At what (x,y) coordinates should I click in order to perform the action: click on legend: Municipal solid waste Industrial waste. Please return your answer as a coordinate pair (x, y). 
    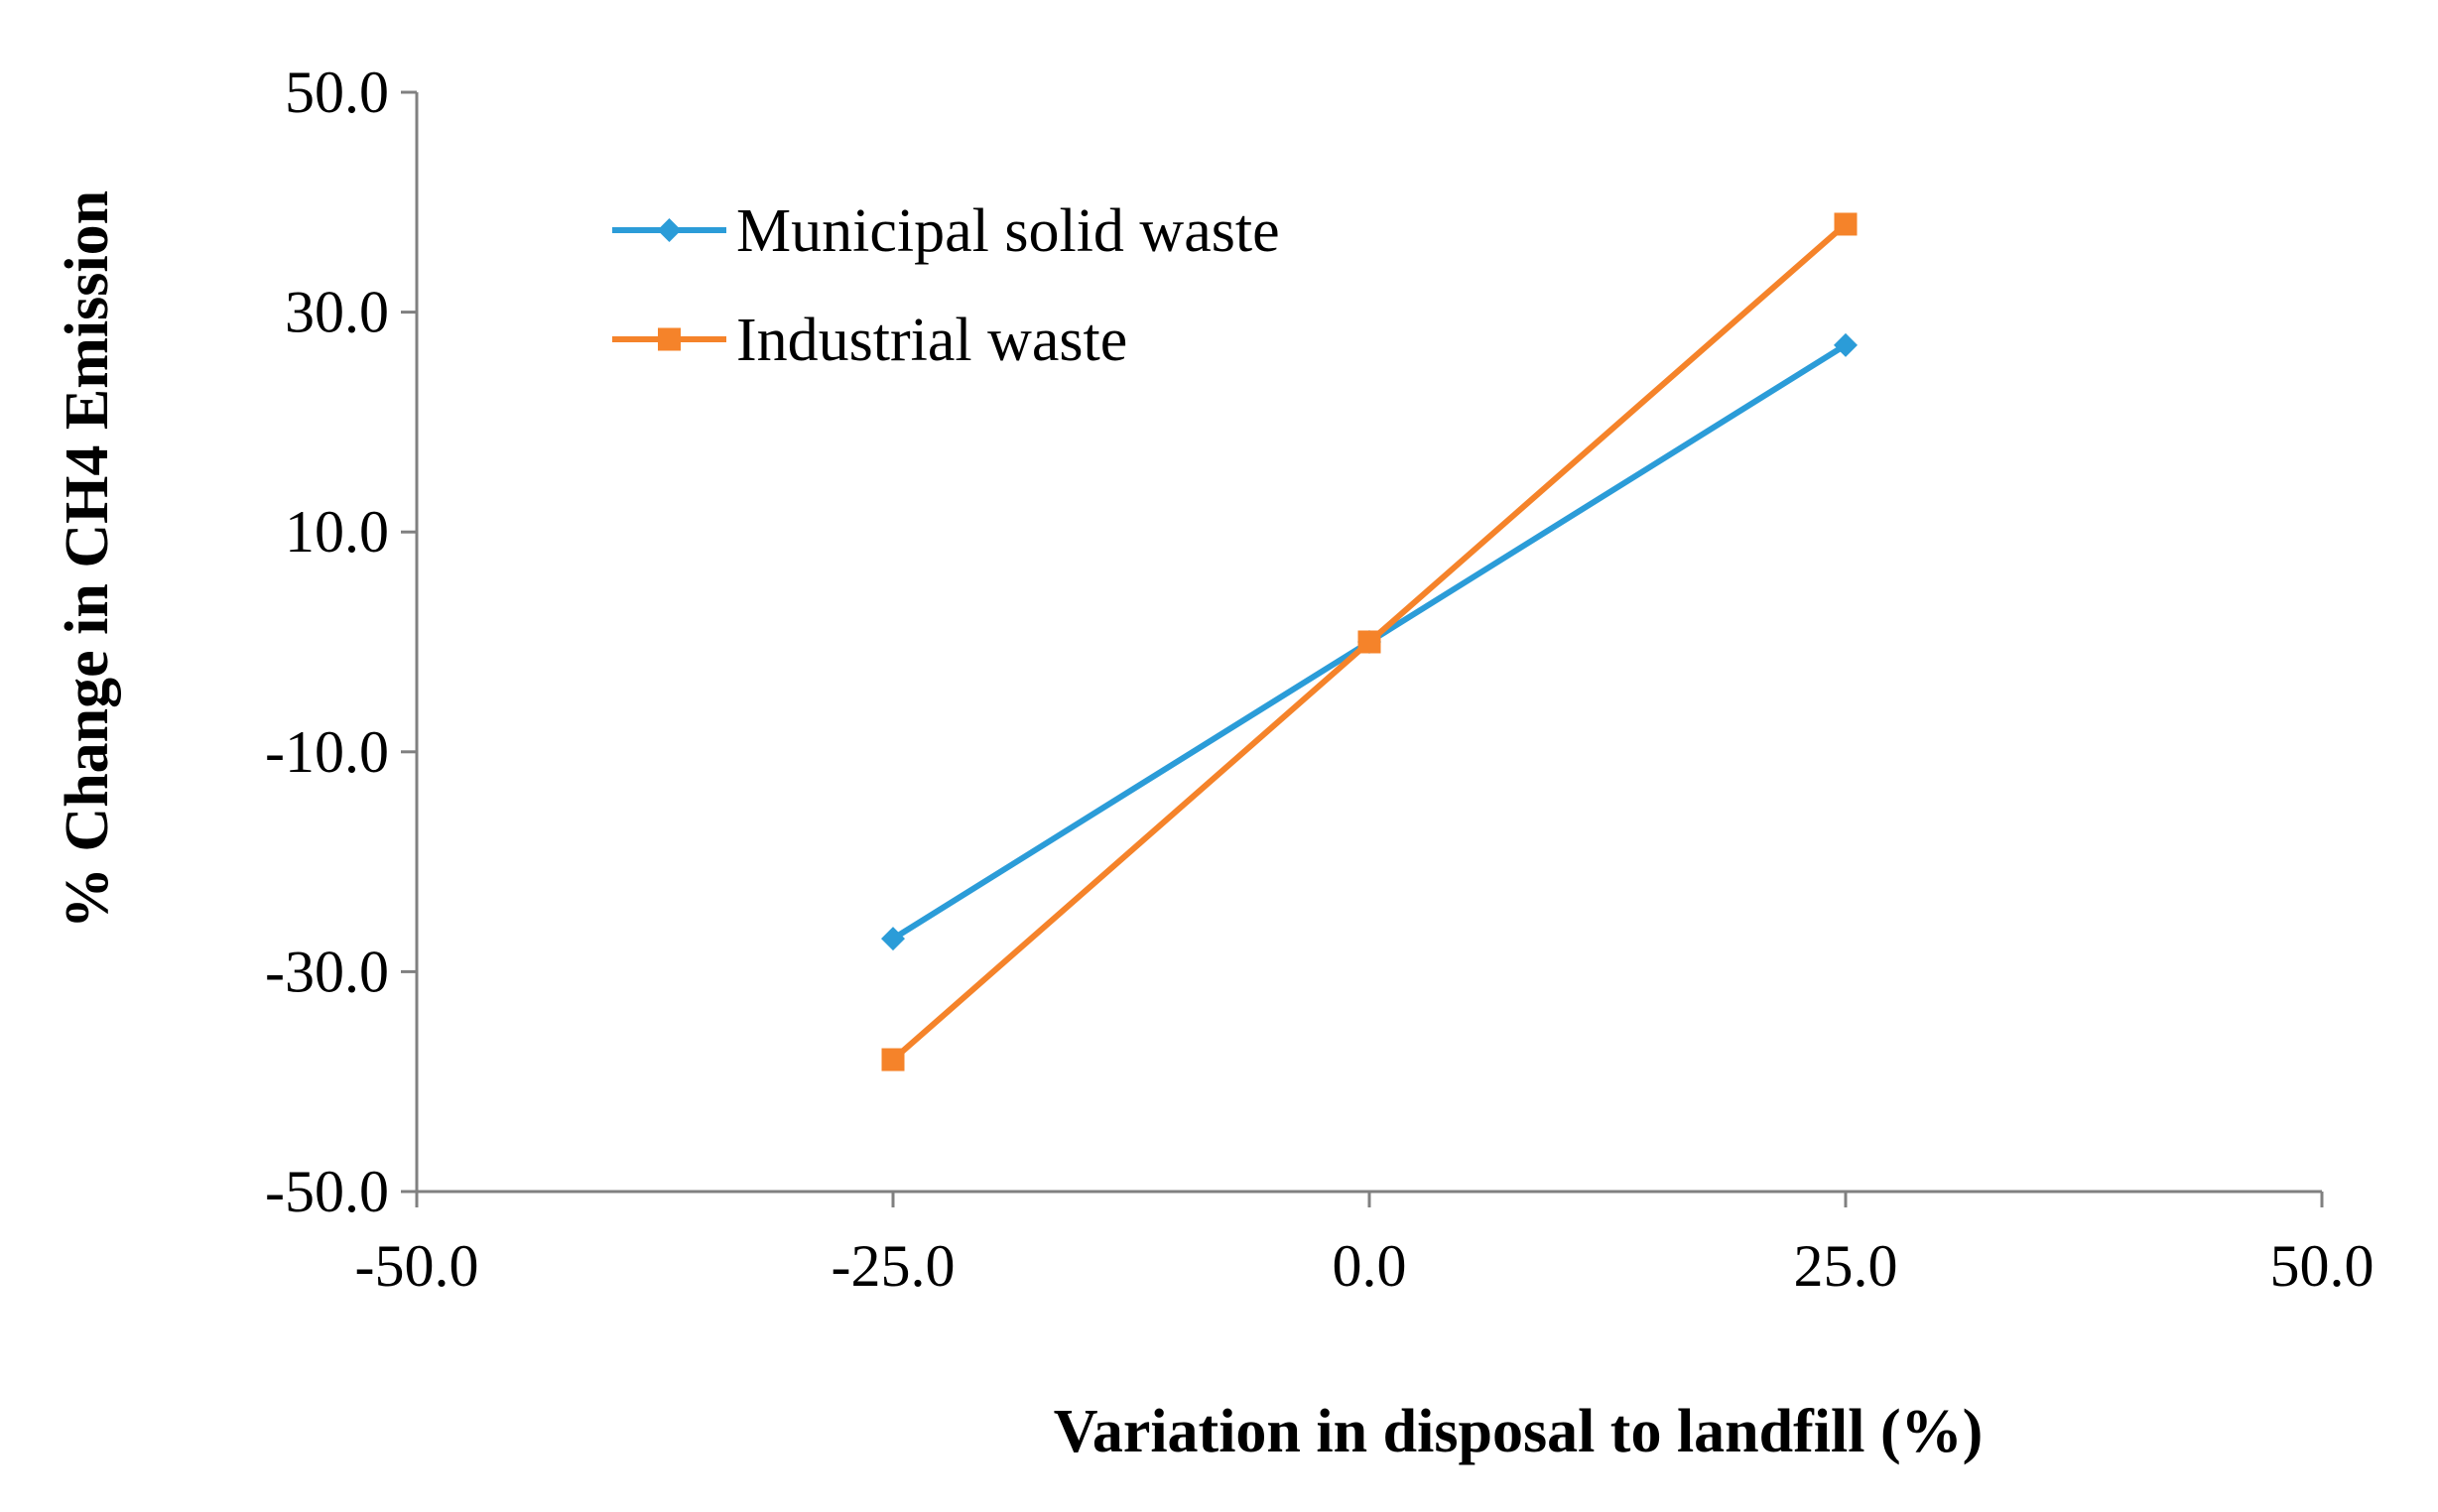
    Looking at the image, I should click on (946, 285).